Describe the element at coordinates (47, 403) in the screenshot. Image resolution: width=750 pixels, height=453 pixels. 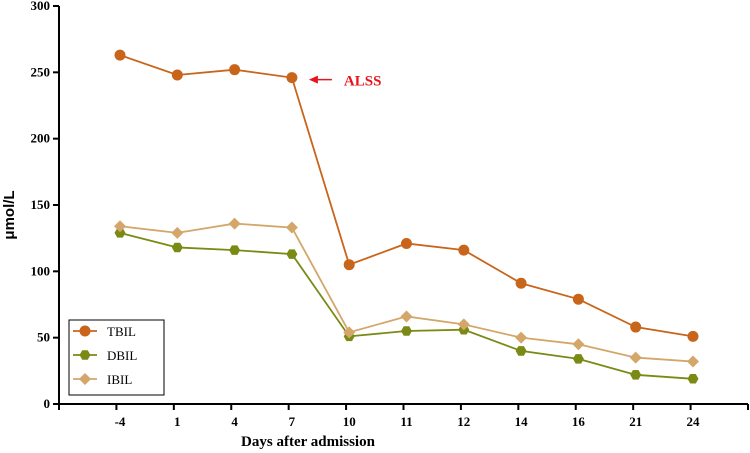
I see `y-tick-label: 0` at that location.